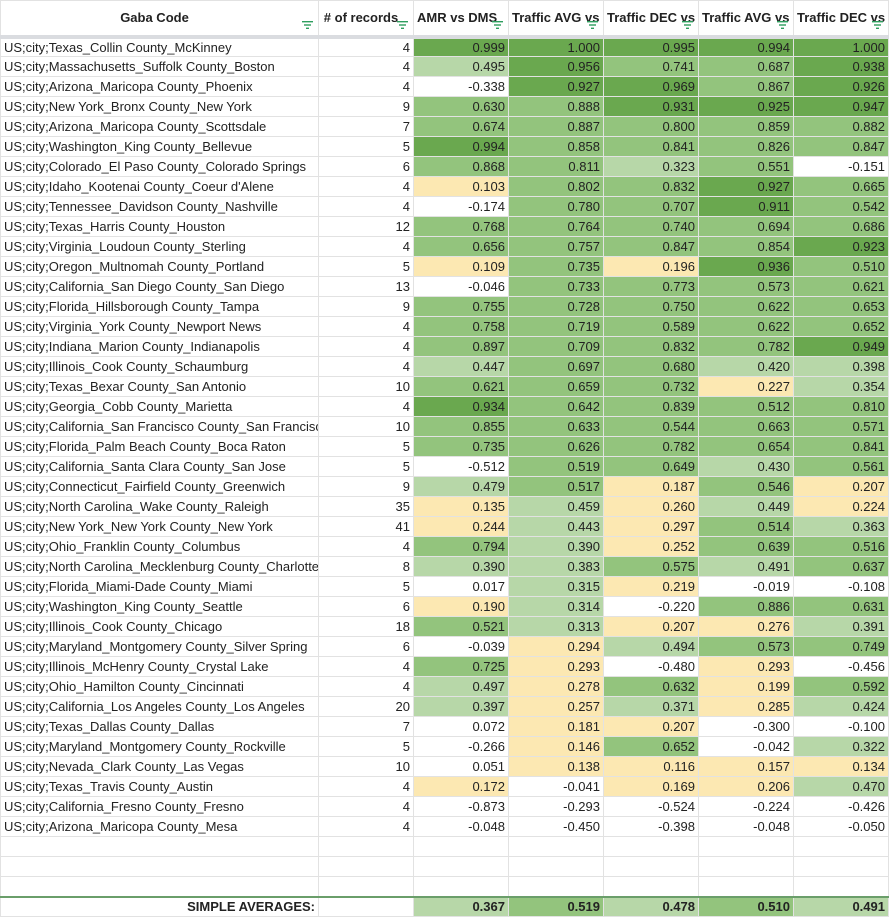 Image resolution: width=890 pixels, height=917 pixels. Describe the element at coordinates (841, 786) in the screenshot. I see `score-cell: 0.470` at that location.